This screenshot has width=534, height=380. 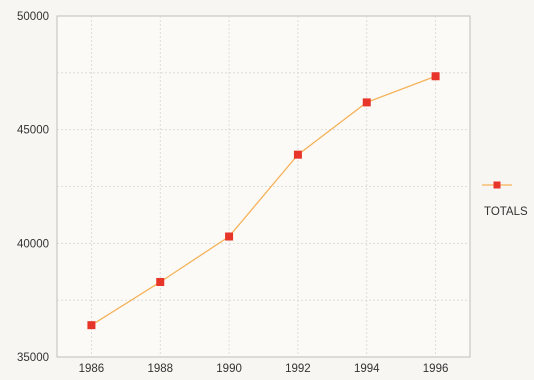 I want to click on y-tick-label: 45000, so click(x=33, y=131).